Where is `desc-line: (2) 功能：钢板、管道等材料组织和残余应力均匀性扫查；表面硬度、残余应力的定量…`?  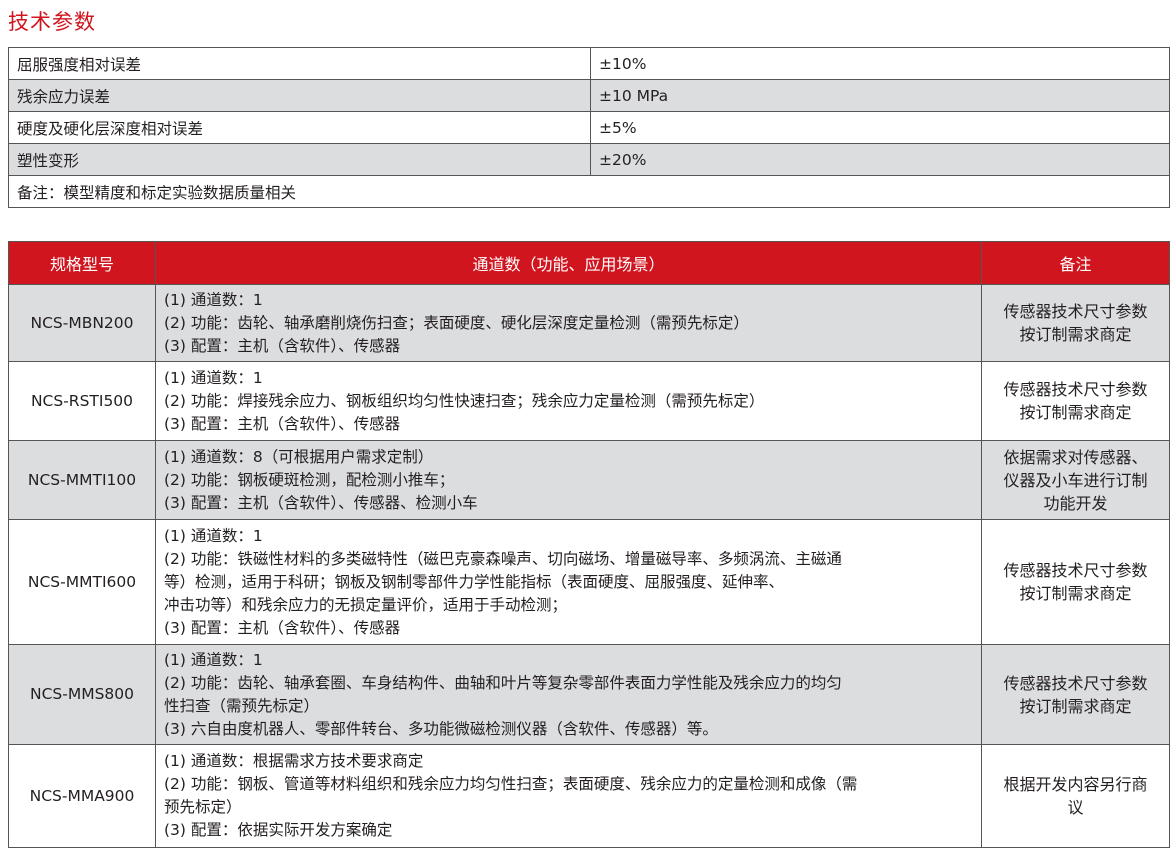
desc-line: (2) 功能：钢板、管道等材料组织和残余应力均匀性扫查；表面硬度、残余应力的定量… is located at coordinates (511, 784).